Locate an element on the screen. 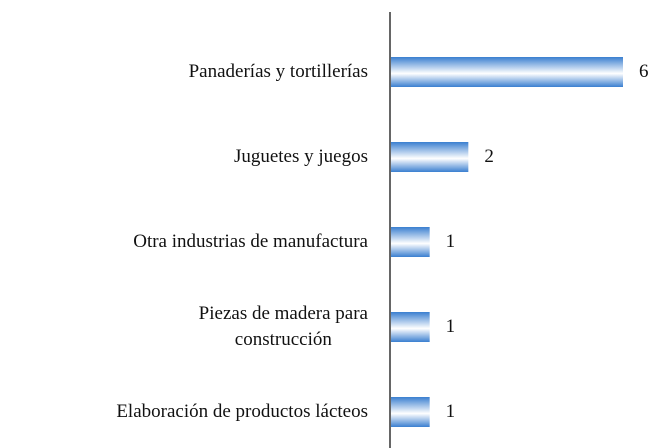  category-label: Piezas de madera para construcción is located at coordinates (283, 326).